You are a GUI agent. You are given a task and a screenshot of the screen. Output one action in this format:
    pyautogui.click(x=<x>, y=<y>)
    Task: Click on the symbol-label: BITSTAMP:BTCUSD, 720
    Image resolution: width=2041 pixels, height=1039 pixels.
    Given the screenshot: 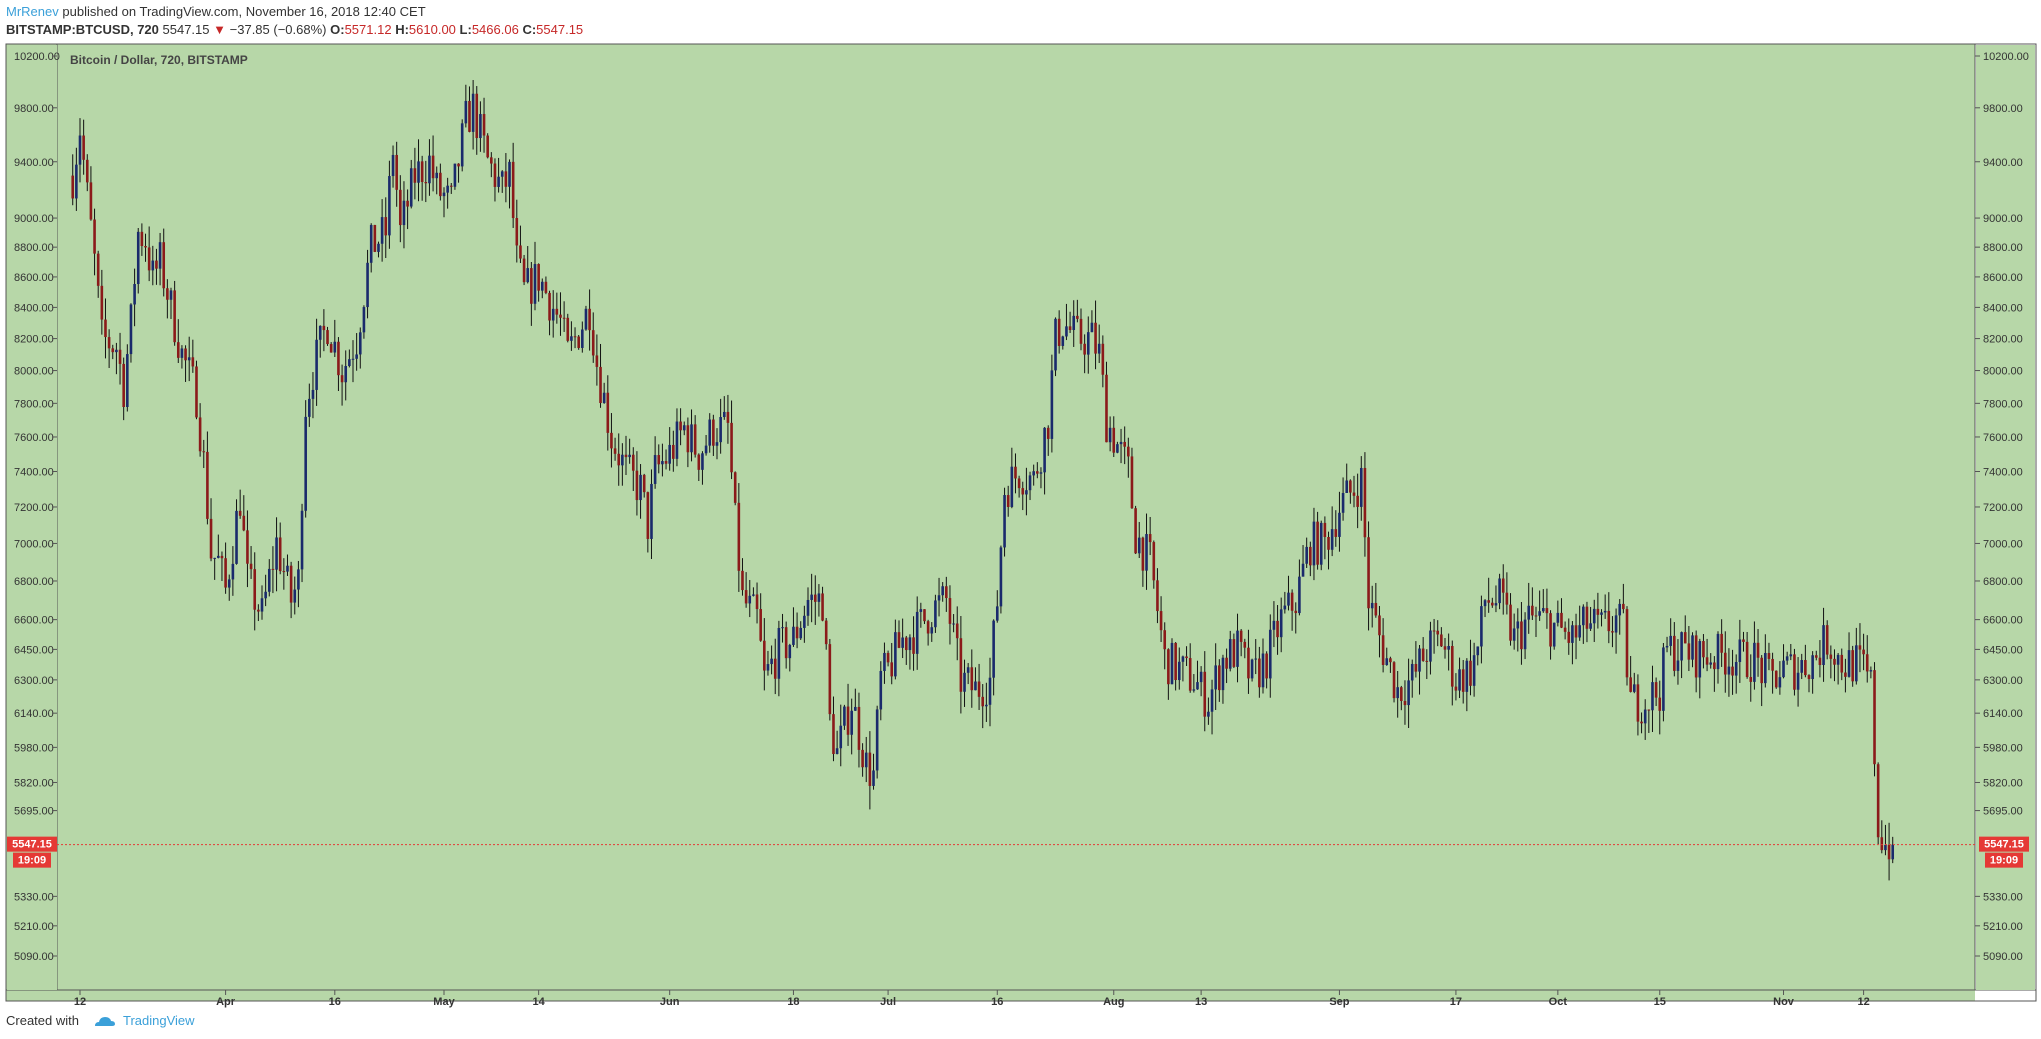 What is the action you would take?
    pyautogui.click(x=82, y=29)
    